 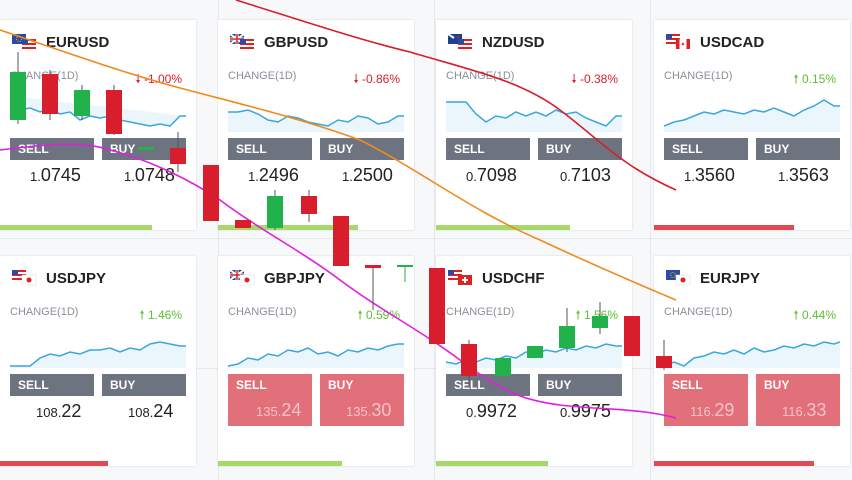 I want to click on change-percent: -1.00%, so click(x=162, y=79).